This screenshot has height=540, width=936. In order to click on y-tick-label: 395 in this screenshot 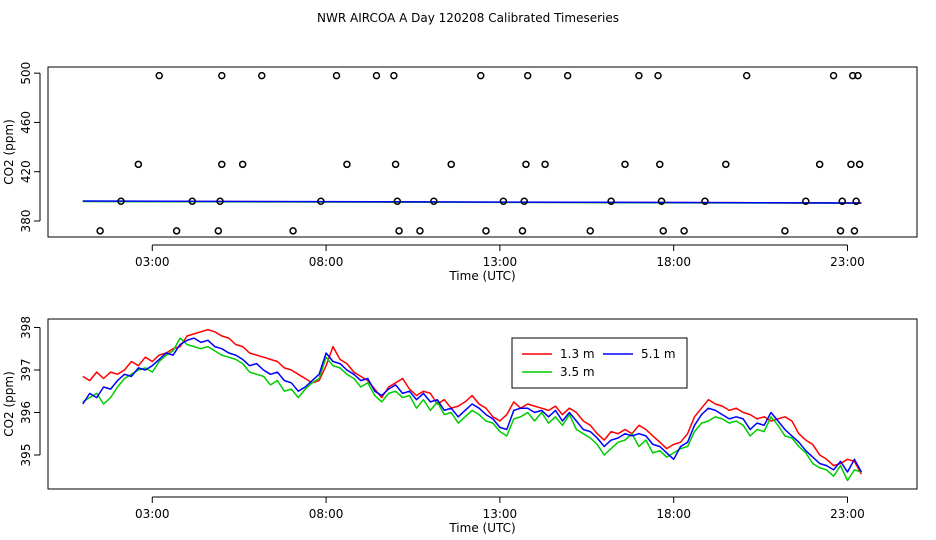, I will do `click(26, 455)`.